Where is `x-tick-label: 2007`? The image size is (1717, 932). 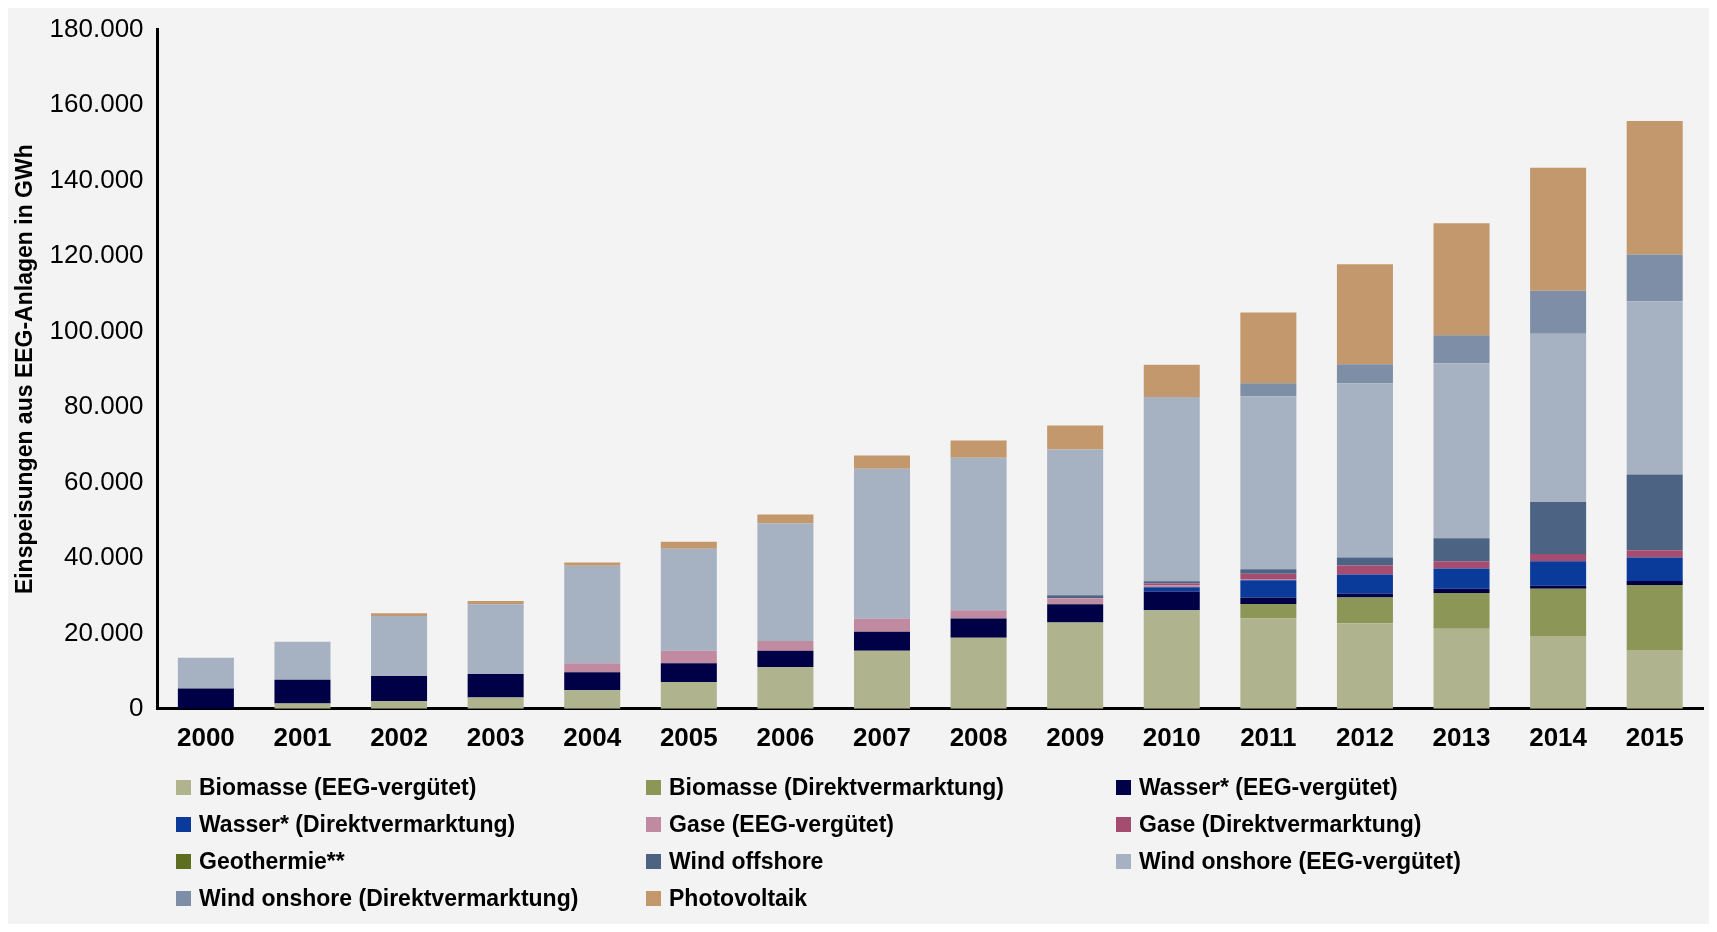
x-tick-label: 2007 is located at coordinates (882, 736).